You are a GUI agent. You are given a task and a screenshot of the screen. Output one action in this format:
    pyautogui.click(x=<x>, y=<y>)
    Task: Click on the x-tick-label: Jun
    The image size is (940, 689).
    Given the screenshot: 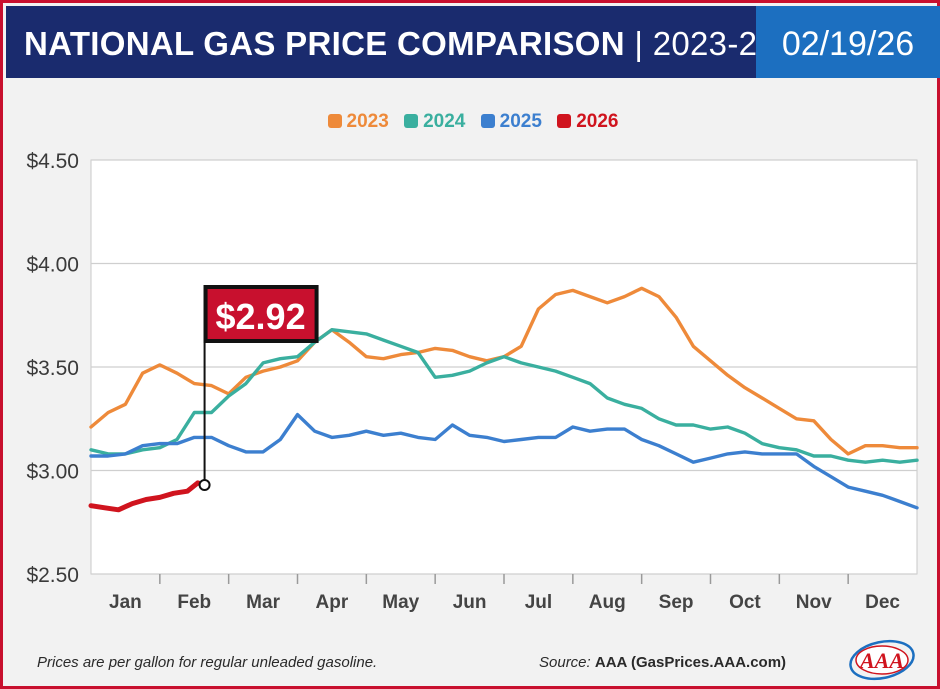 What is the action you would take?
    pyautogui.click(x=470, y=602)
    